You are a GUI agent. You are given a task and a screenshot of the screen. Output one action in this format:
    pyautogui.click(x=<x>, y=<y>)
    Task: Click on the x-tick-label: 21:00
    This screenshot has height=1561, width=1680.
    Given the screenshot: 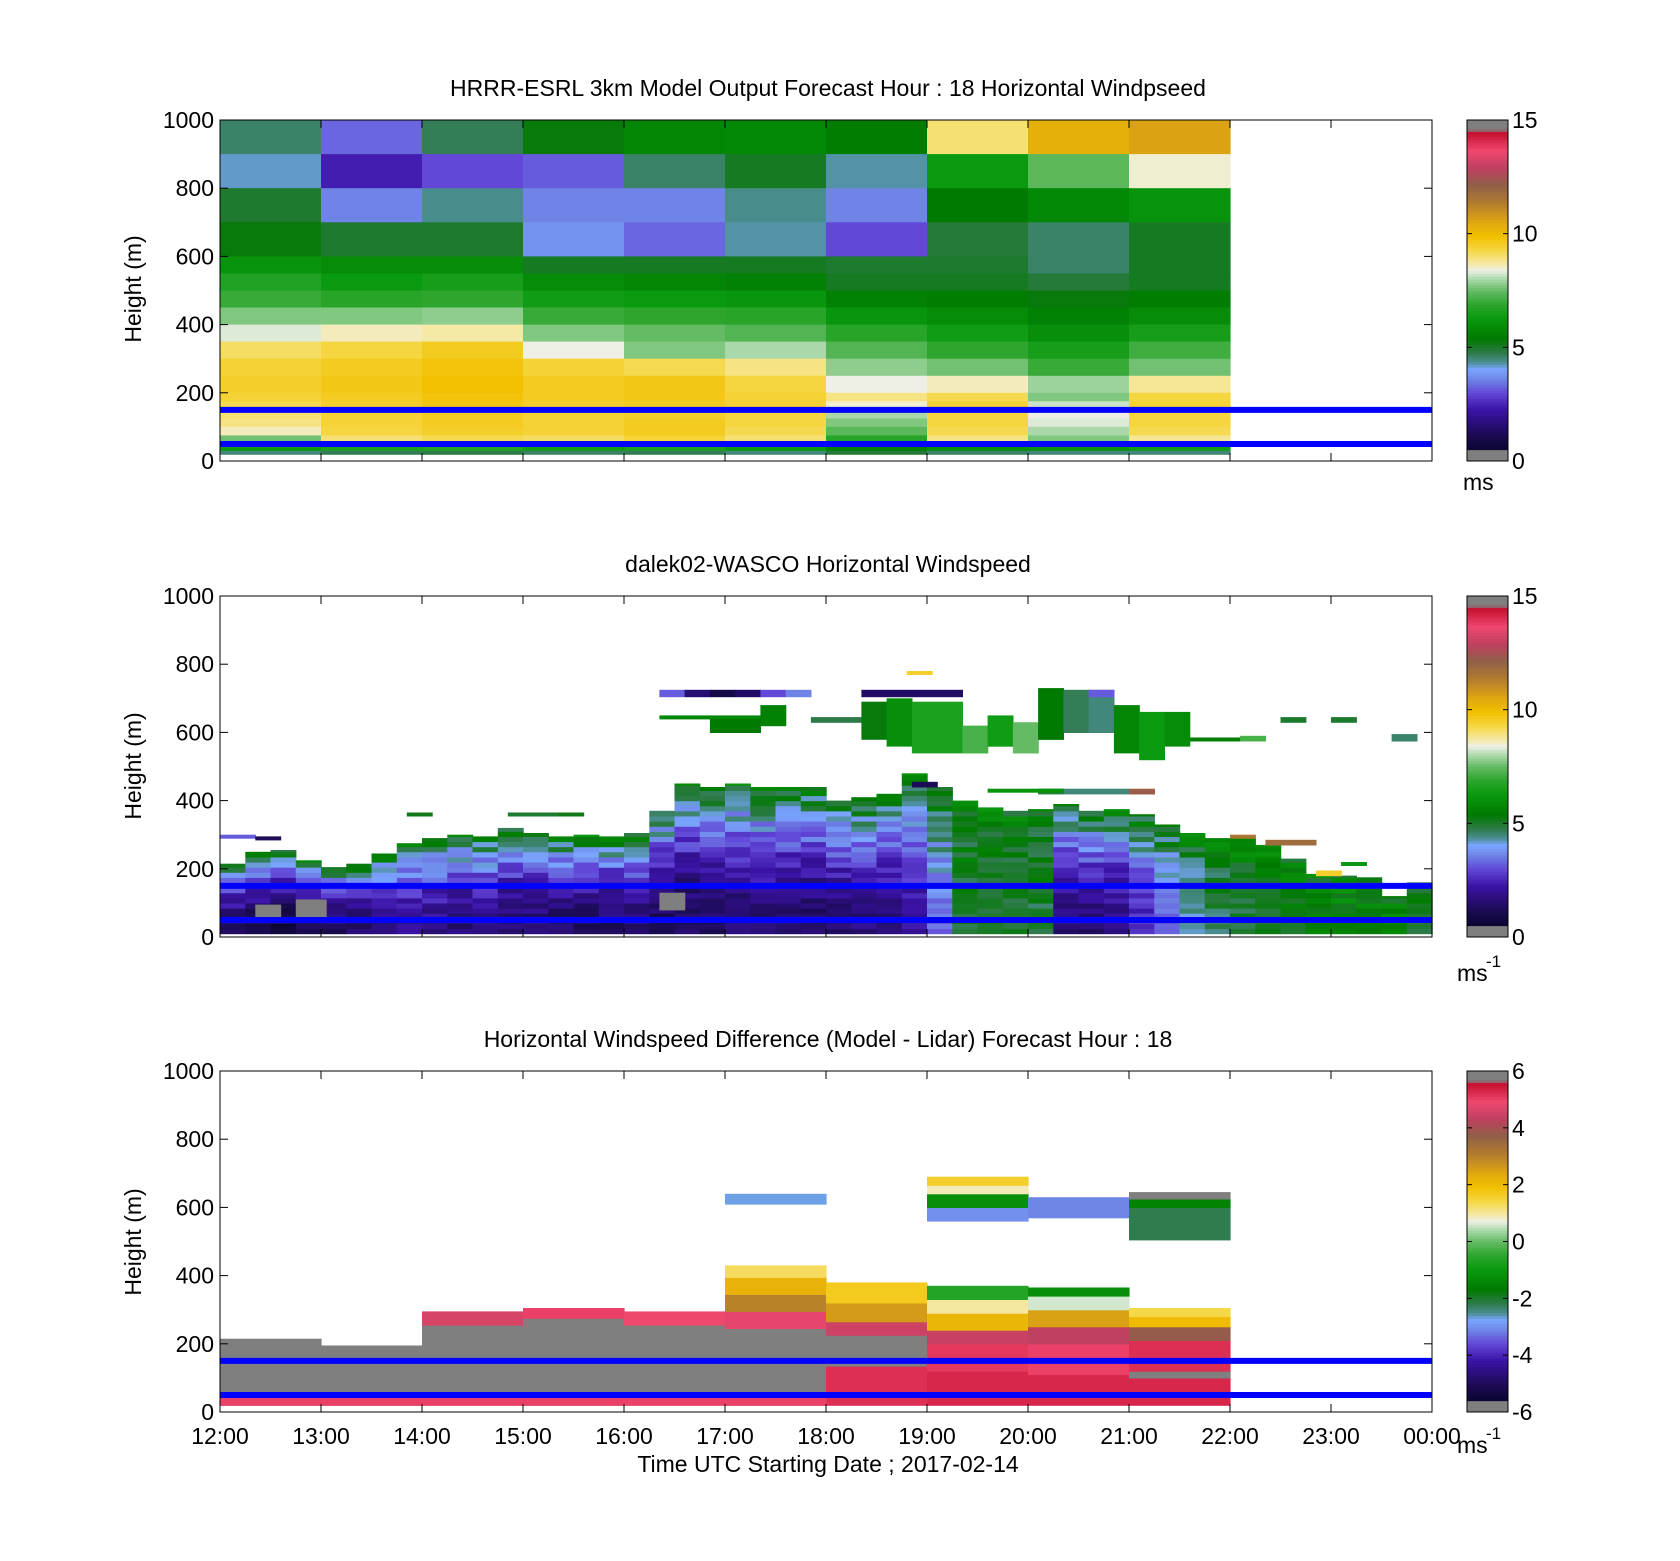 What is the action you would take?
    pyautogui.click(x=1129, y=1436)
    